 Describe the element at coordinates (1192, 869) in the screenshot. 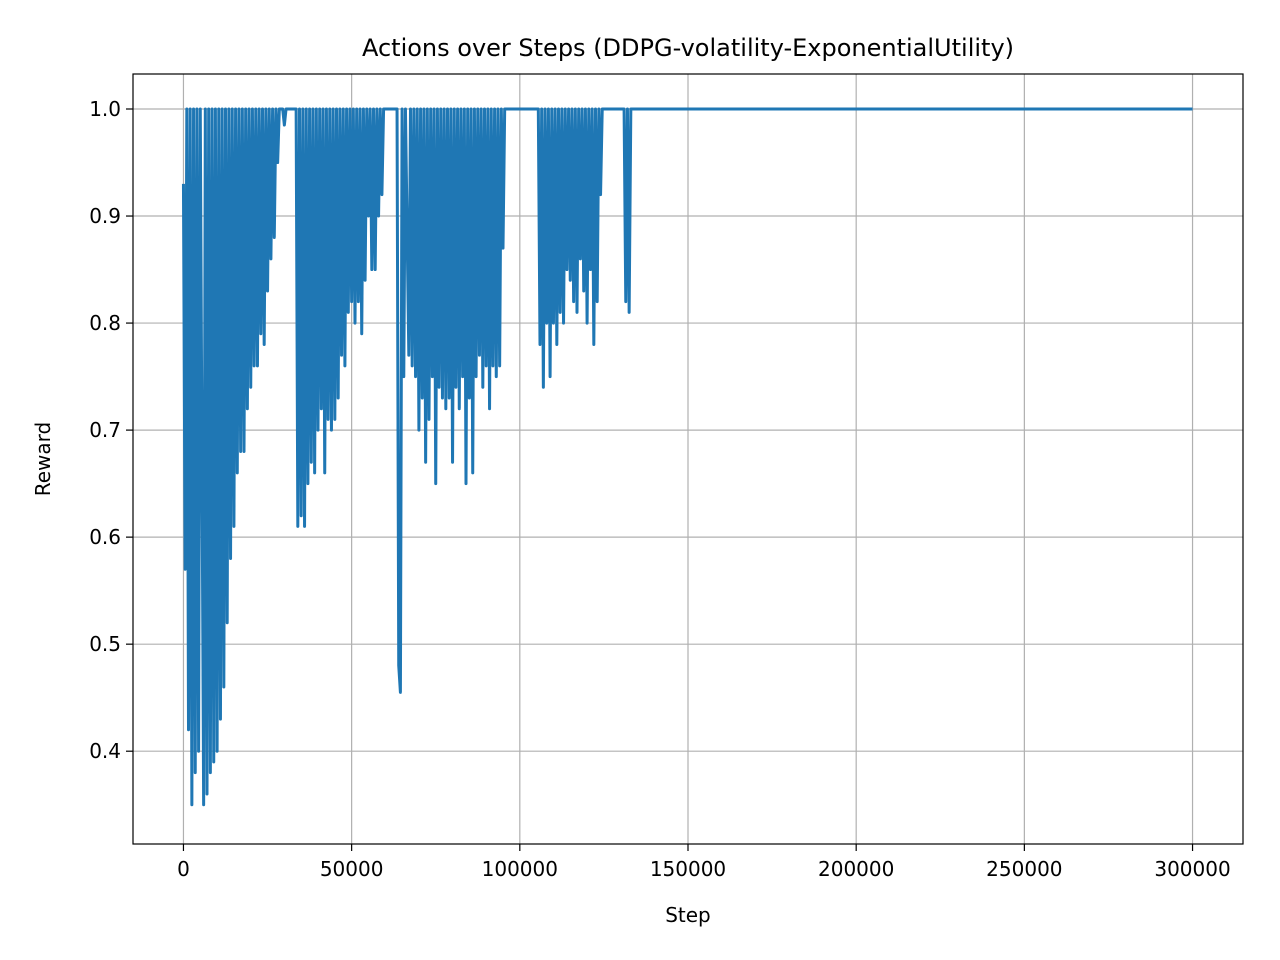

I see `x-tick-label: 300000` at that location.